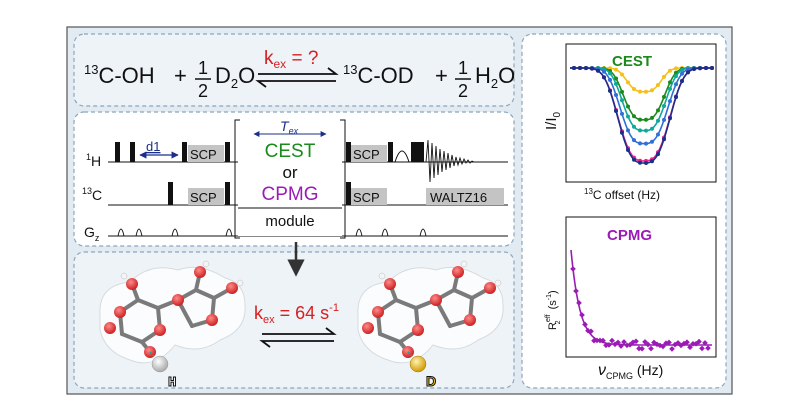  What do you see at coordinates (237, 179) in the screenshot?
I see `module-bracket-left` at bounding box center [237, 179].